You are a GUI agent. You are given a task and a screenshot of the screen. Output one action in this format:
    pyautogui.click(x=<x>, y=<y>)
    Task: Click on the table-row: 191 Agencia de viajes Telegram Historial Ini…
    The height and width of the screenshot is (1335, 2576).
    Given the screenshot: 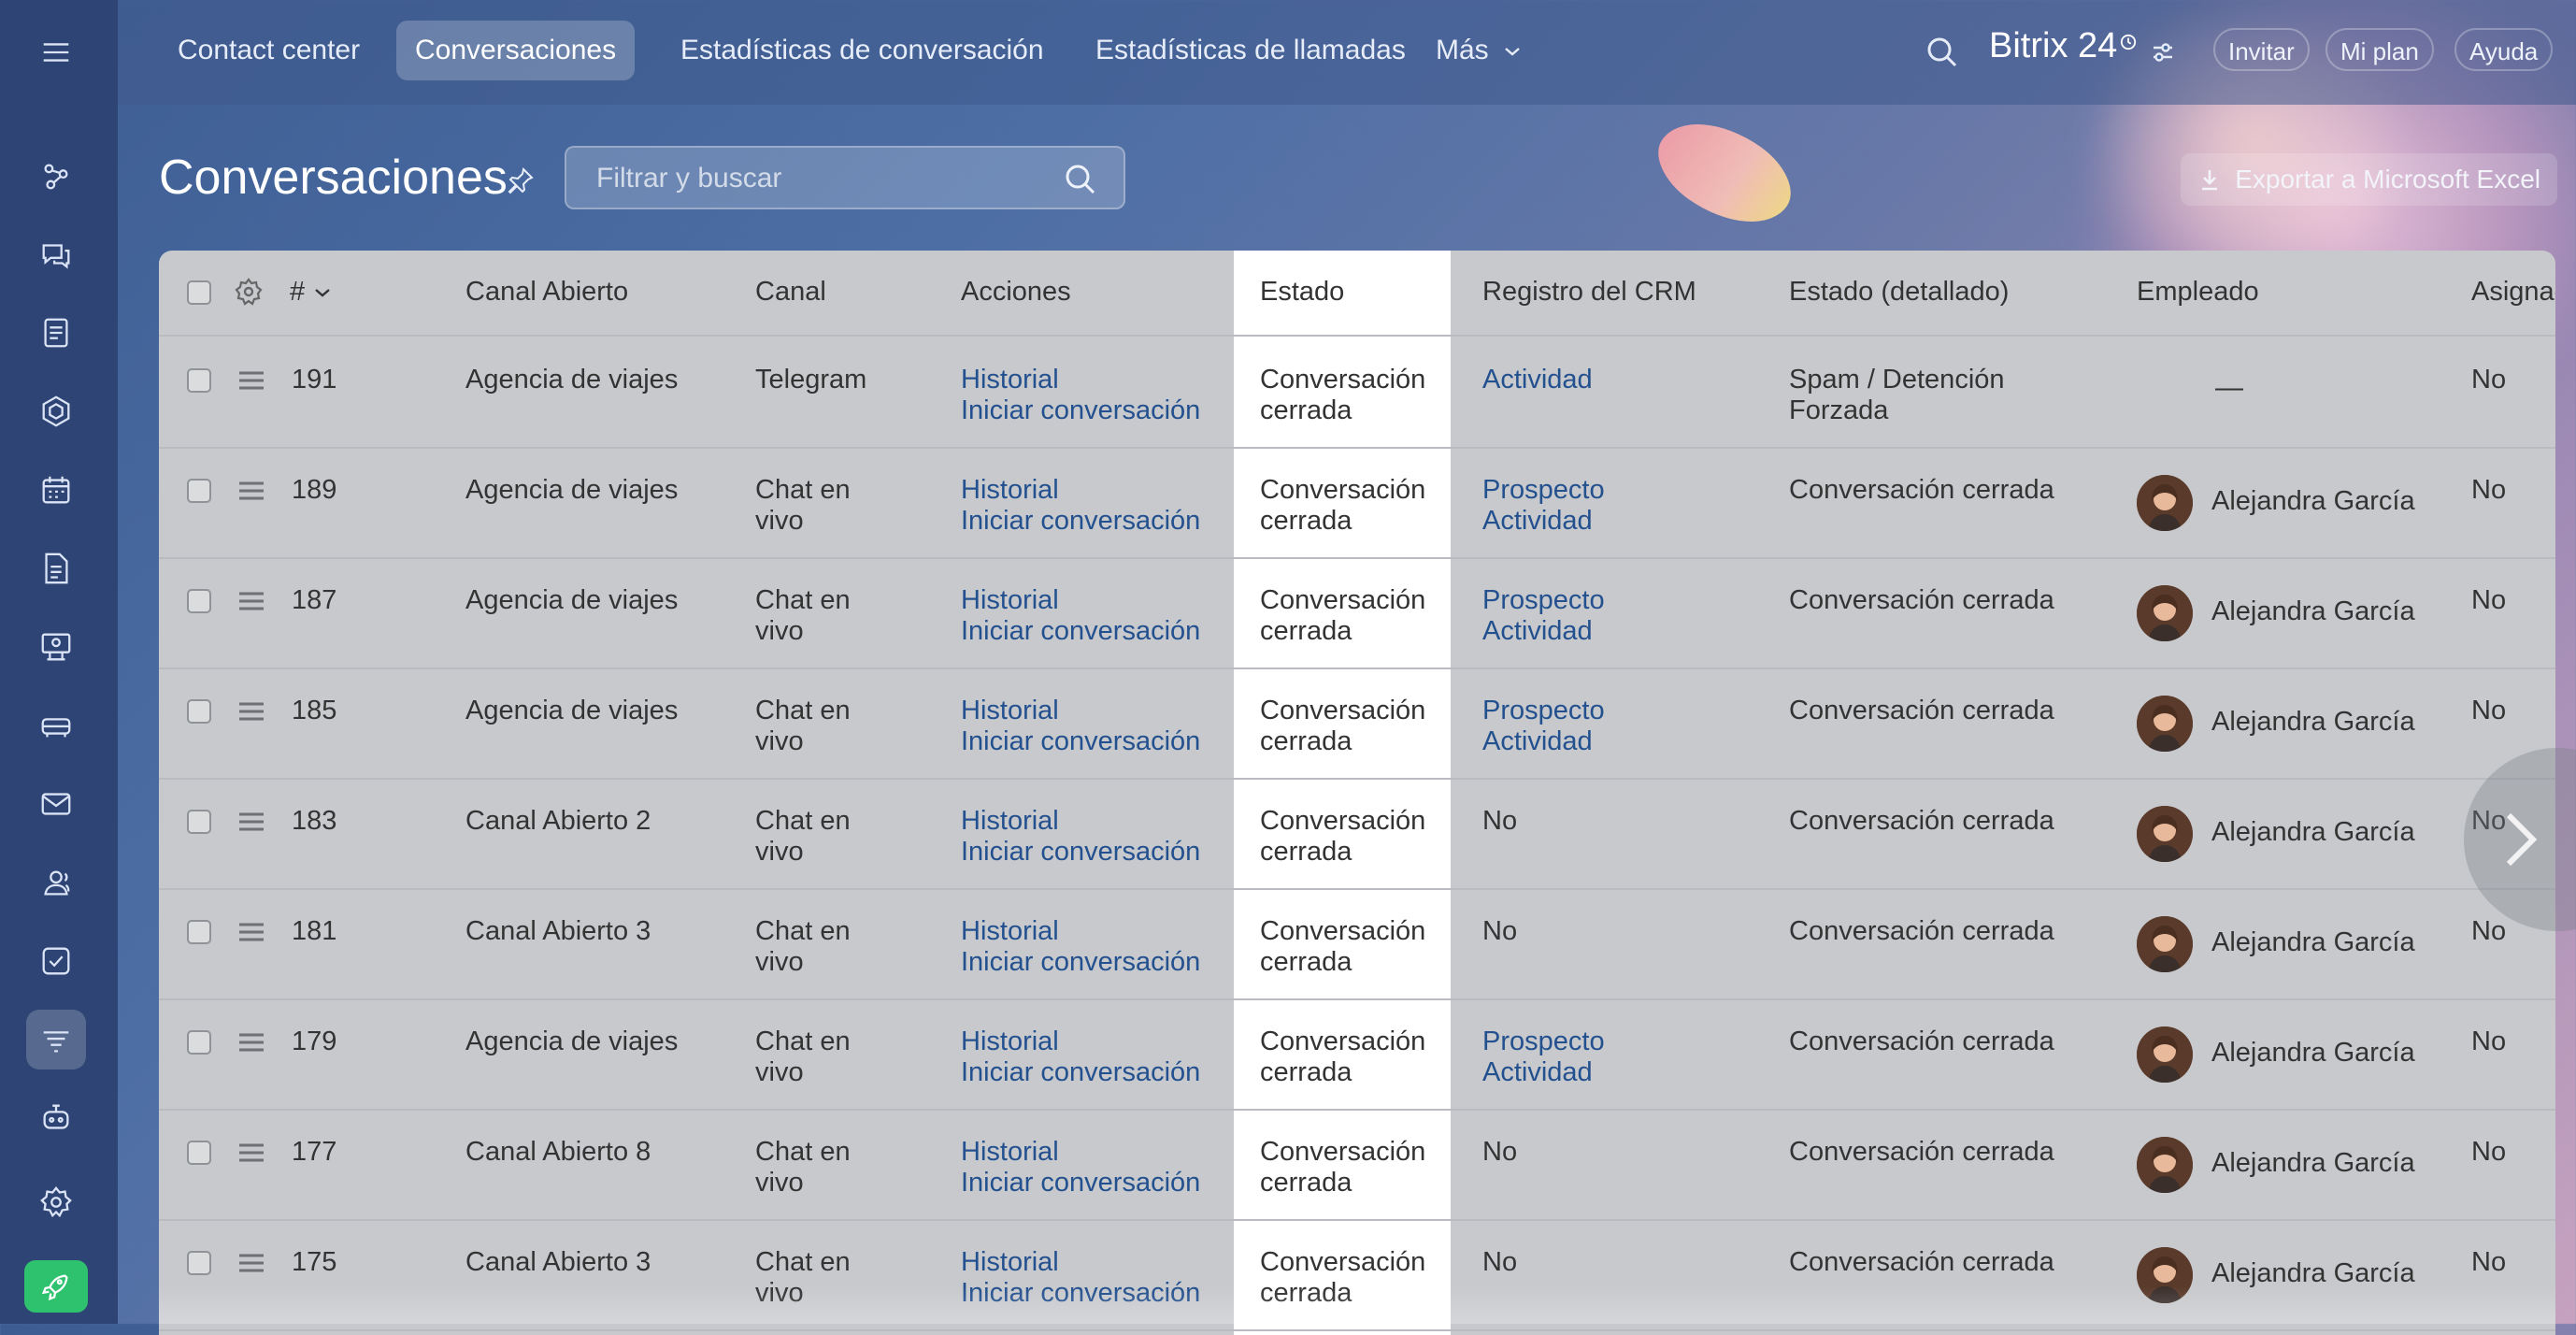 What is the action you would take?
    pyautogui.click(x=1357, y=393)
    